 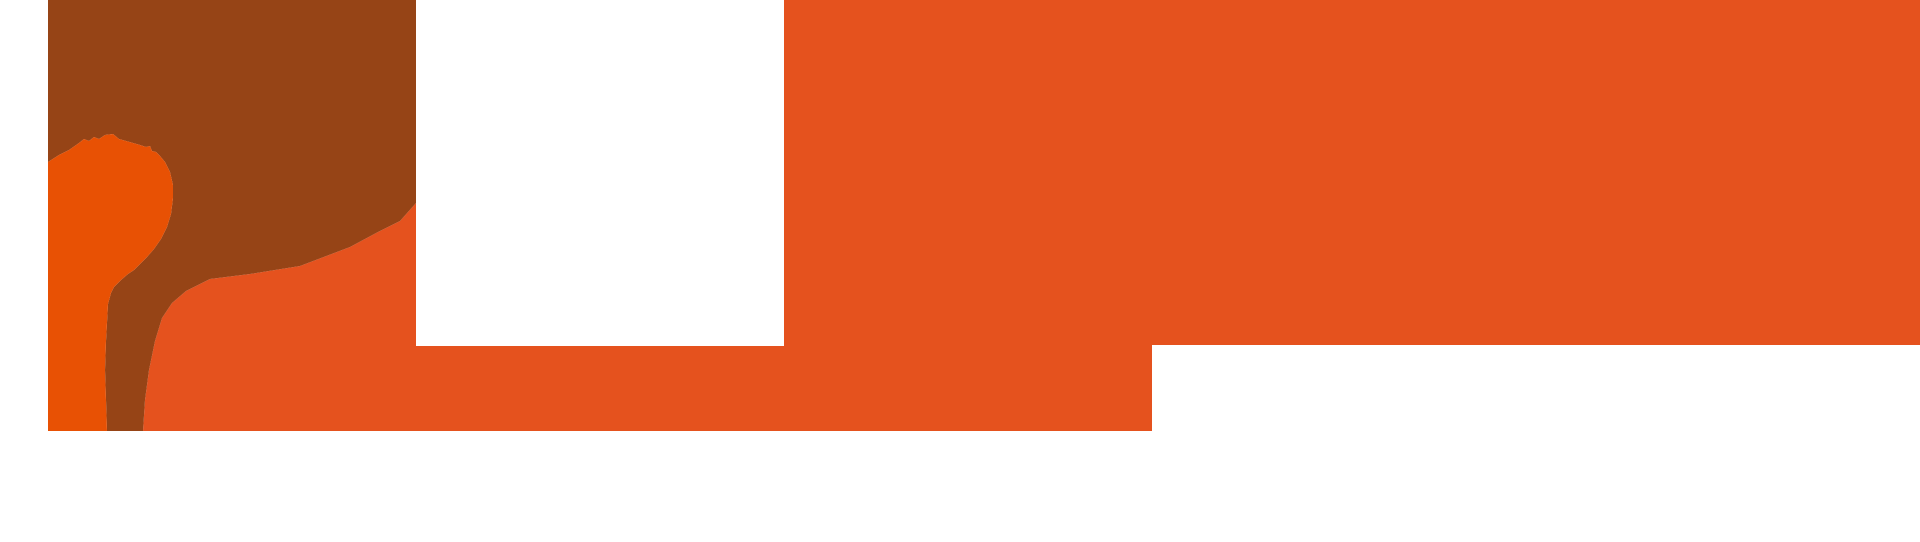 What do you see at coordinates (110, 282) in the screenshot?
I see `orange-dot-shape` at bounding box center [110, 282].